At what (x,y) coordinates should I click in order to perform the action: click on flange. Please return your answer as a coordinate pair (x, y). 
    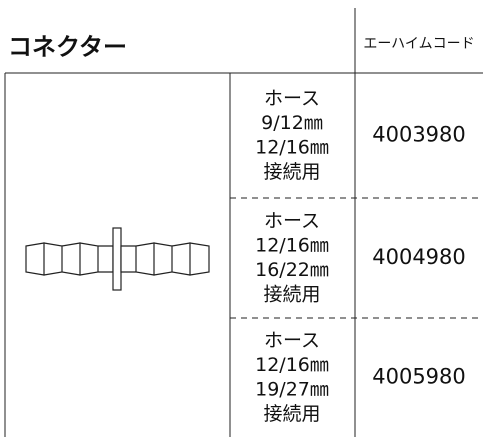
    Looking at the image, I should click on (117, 259).